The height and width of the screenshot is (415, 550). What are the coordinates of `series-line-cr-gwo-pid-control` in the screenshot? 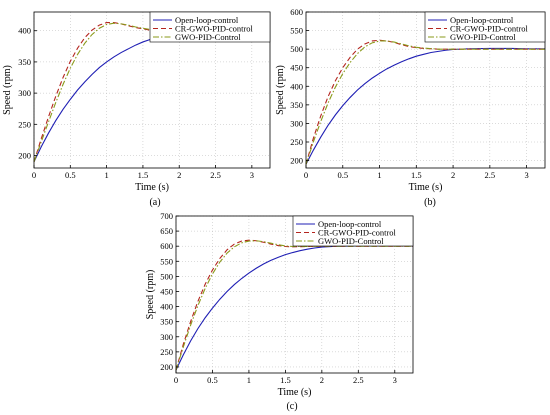 It's located at (294, 305).